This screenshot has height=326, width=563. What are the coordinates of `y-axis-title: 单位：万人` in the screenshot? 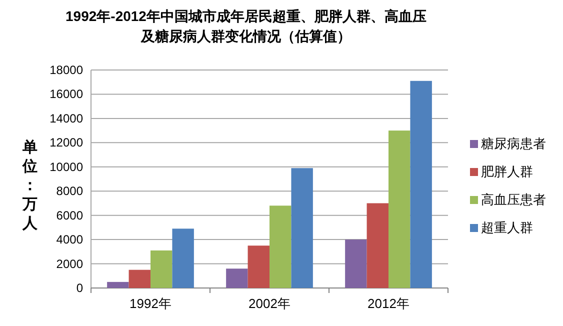 It's located at (30, 185).